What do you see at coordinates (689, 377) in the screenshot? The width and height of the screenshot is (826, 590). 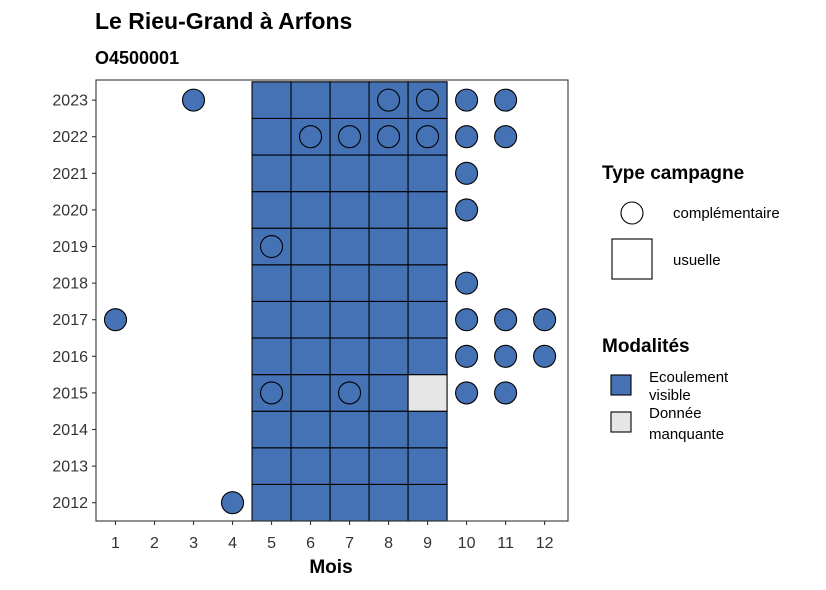 I see `legend-ecoulement-label-line1: Ecoulement` at bounding box center [689, 377].